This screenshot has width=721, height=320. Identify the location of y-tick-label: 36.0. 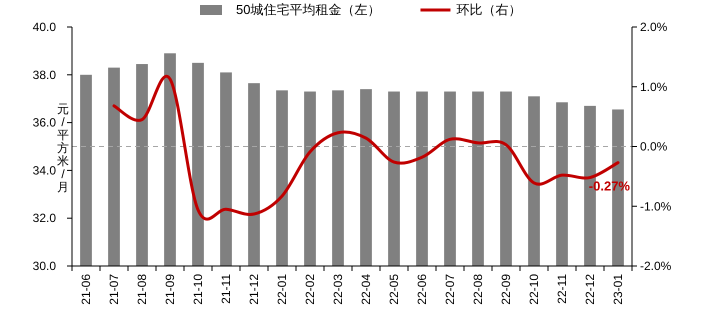
(44, 123).